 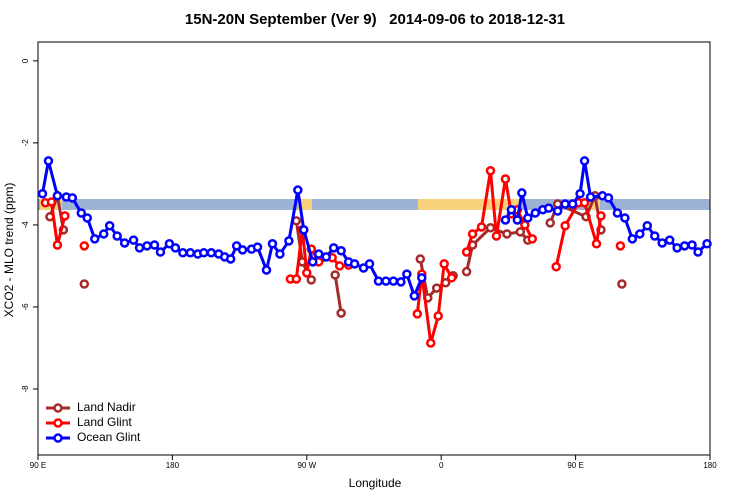 What do you see at coordinates (104, 422) in the screenshot?
I see `legend-label: Land Glint` at bounding box center [104, 422].